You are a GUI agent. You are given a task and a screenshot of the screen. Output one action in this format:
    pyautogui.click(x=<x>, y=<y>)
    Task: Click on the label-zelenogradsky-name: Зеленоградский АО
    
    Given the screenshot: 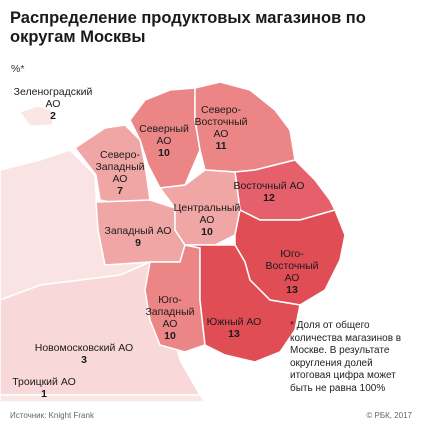 What is the action you would take?
    pyautogui.click(x=53, y=98)
    